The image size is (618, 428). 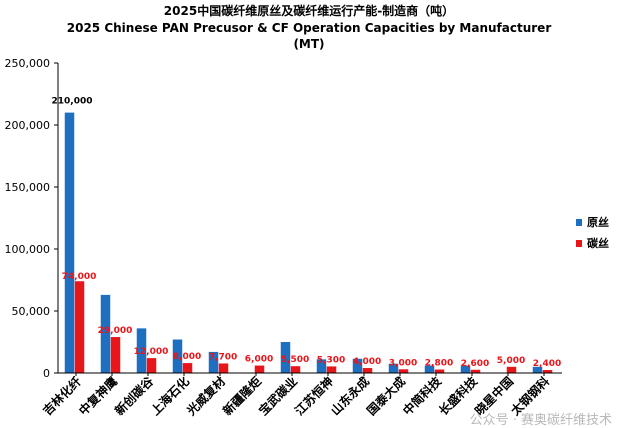 What do you see at coordinates (72, 102) in the screenshot?
I see `data-label: 210,000` at bounding box center [72, 102].